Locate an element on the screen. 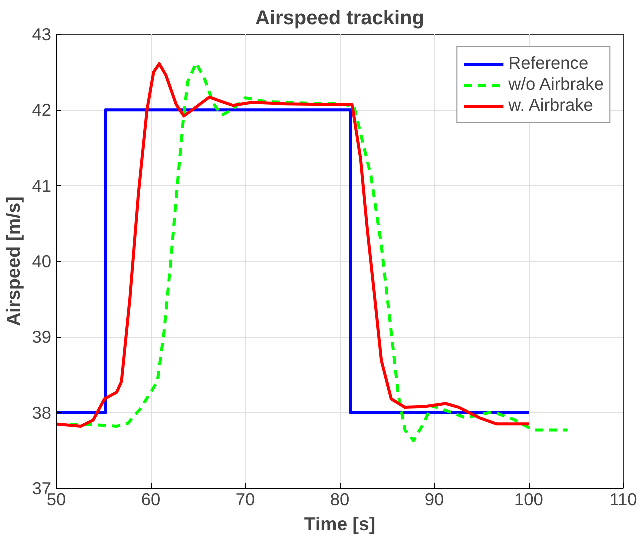  y-tick-label: 41 is located at coordinates (42, 186).